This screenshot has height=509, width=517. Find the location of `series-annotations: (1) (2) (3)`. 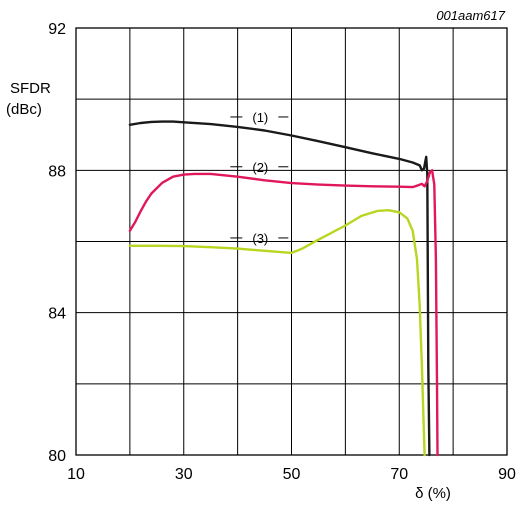

series-annotations: (1) (2) (3) is located at coordinates (259, 178).